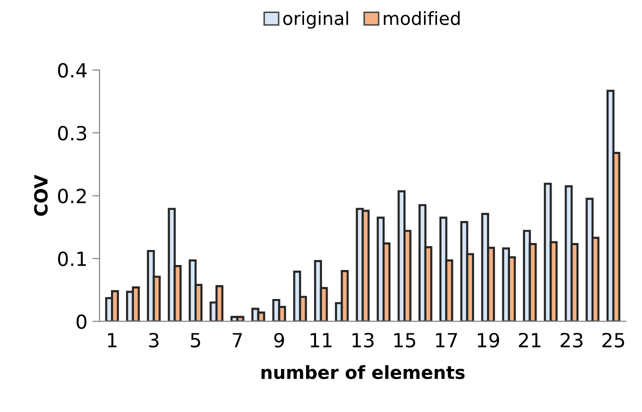  I want to click on x-tick-label: 3, so click(153, 340).